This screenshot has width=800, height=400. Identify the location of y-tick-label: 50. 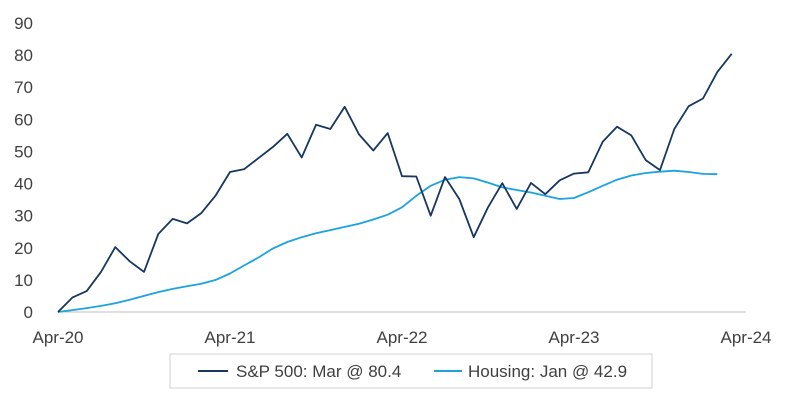
(23, 151).